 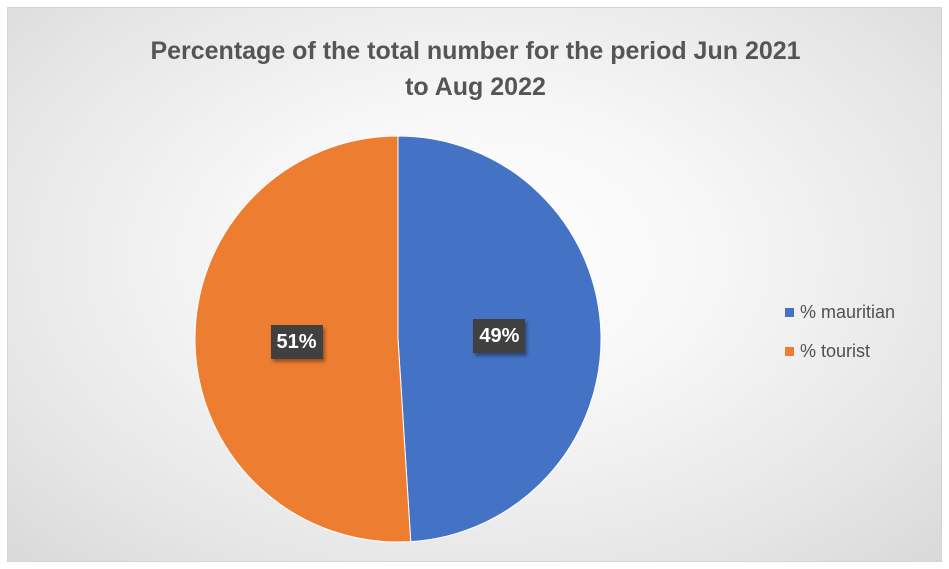 What do you see at coordinates (789, 312) in the screenshot?
I see `legend-swatch-mauritian` at bounding box center [789, 312].